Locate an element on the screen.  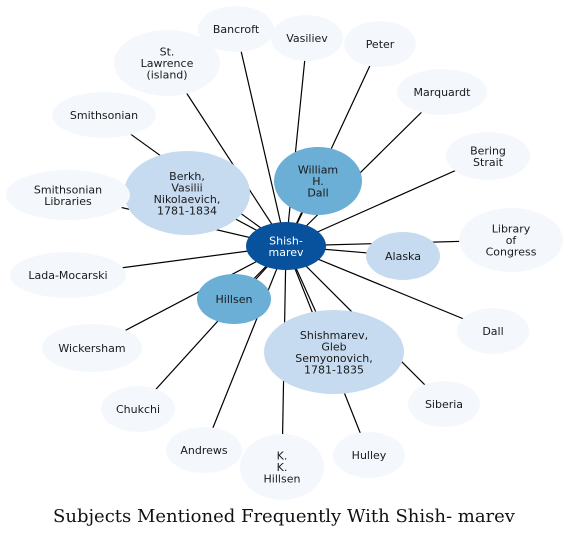
node-label-alaska: Alaska is located at coordinates (403, 256).